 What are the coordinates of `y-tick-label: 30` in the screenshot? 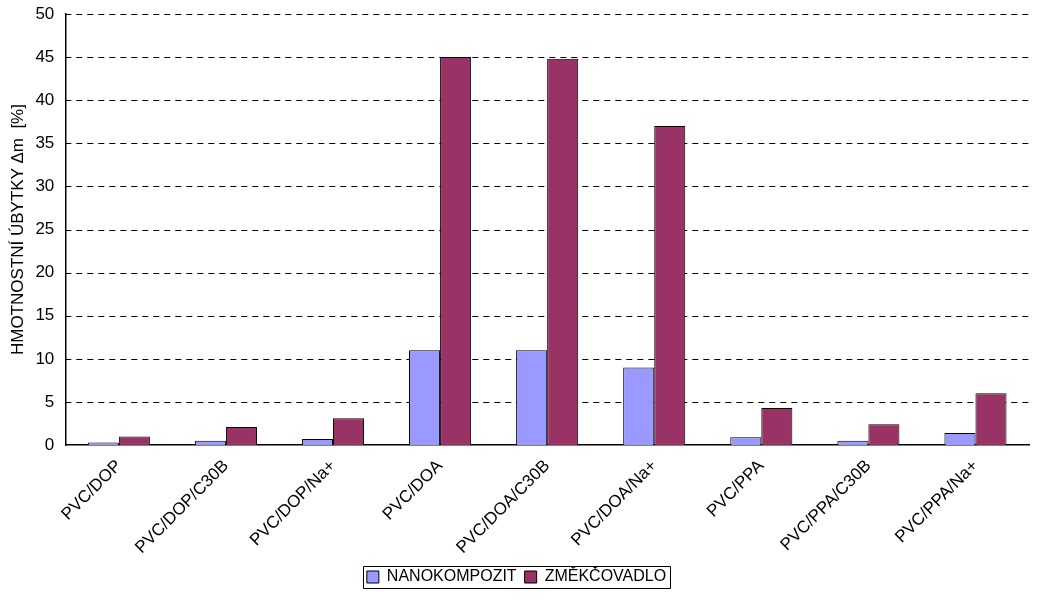 It's located at (45, 186).